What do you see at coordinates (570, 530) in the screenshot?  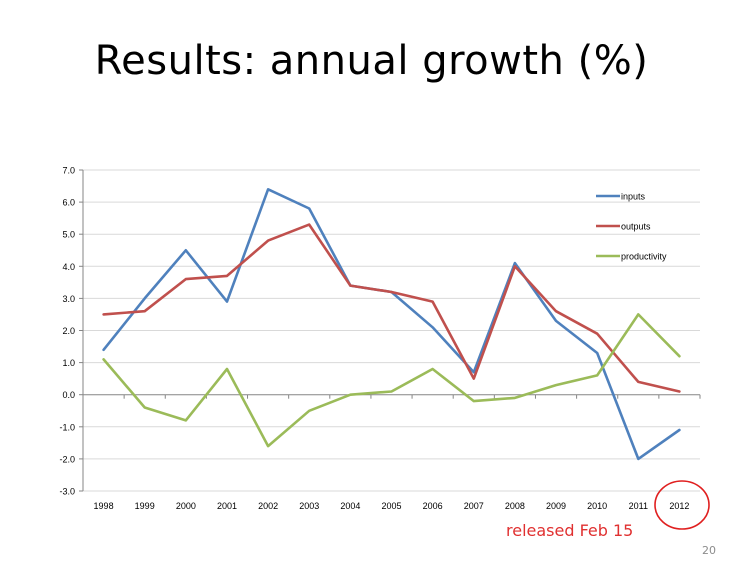 I see `release-annotation: released Feb 15` at bounding box center [570, 530].